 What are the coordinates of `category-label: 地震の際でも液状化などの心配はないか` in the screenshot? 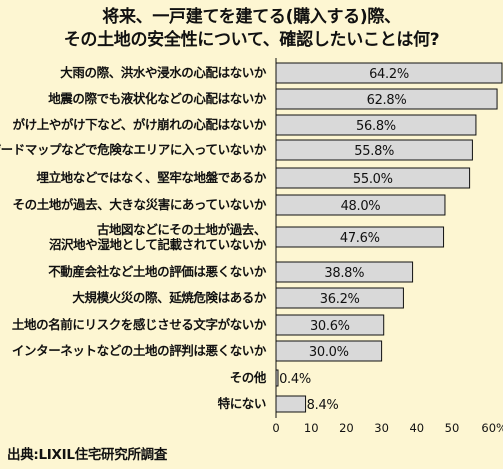 It's located at (157, 98).